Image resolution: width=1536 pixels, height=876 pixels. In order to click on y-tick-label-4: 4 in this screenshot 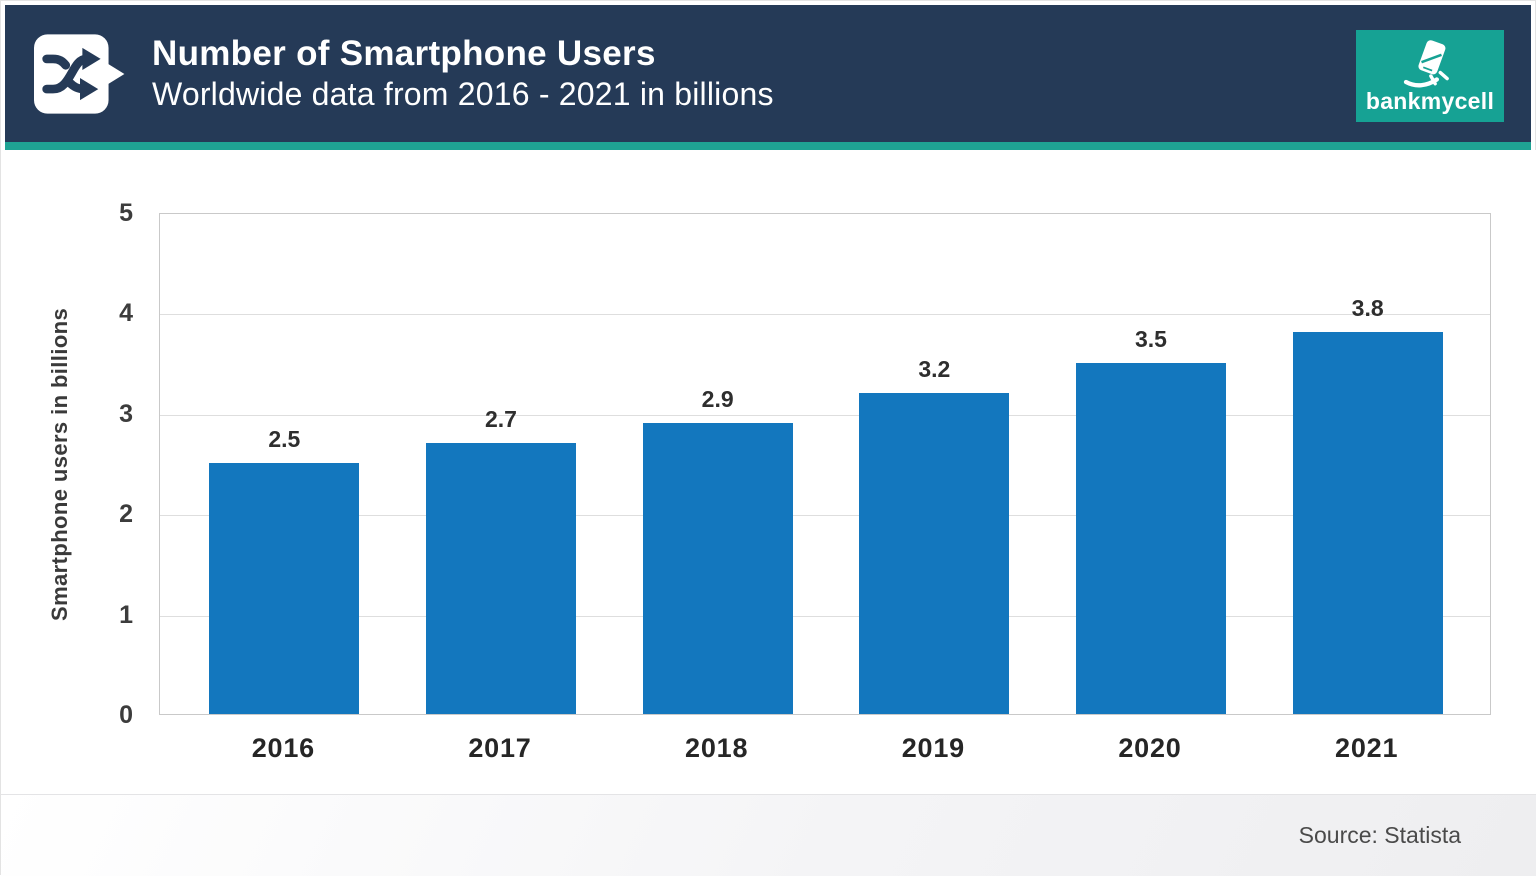, I will do `click(126, 313)`.